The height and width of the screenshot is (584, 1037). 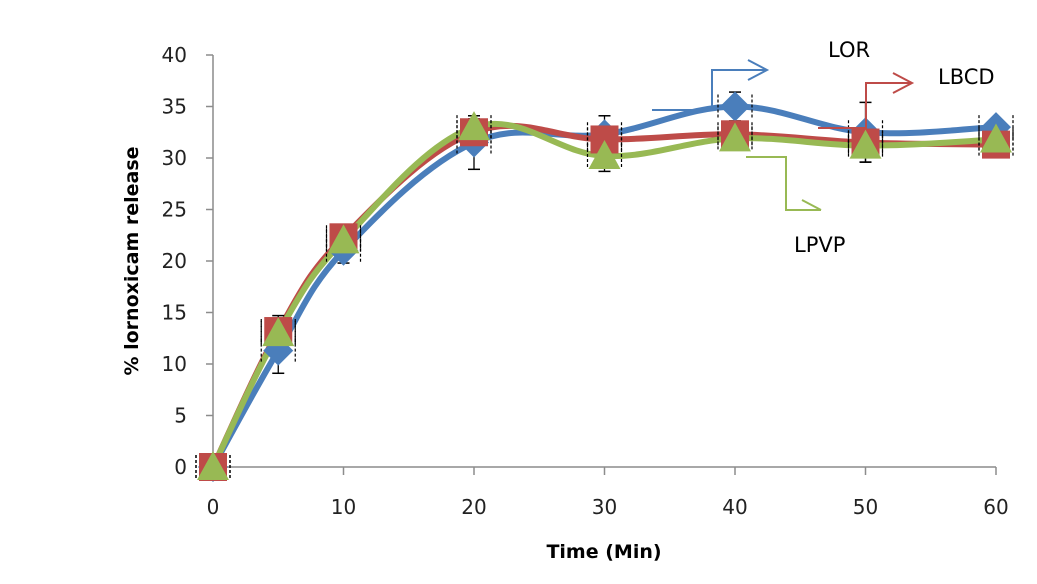 I want to click on y-tick-label: 20, so click(x=174, y=261).